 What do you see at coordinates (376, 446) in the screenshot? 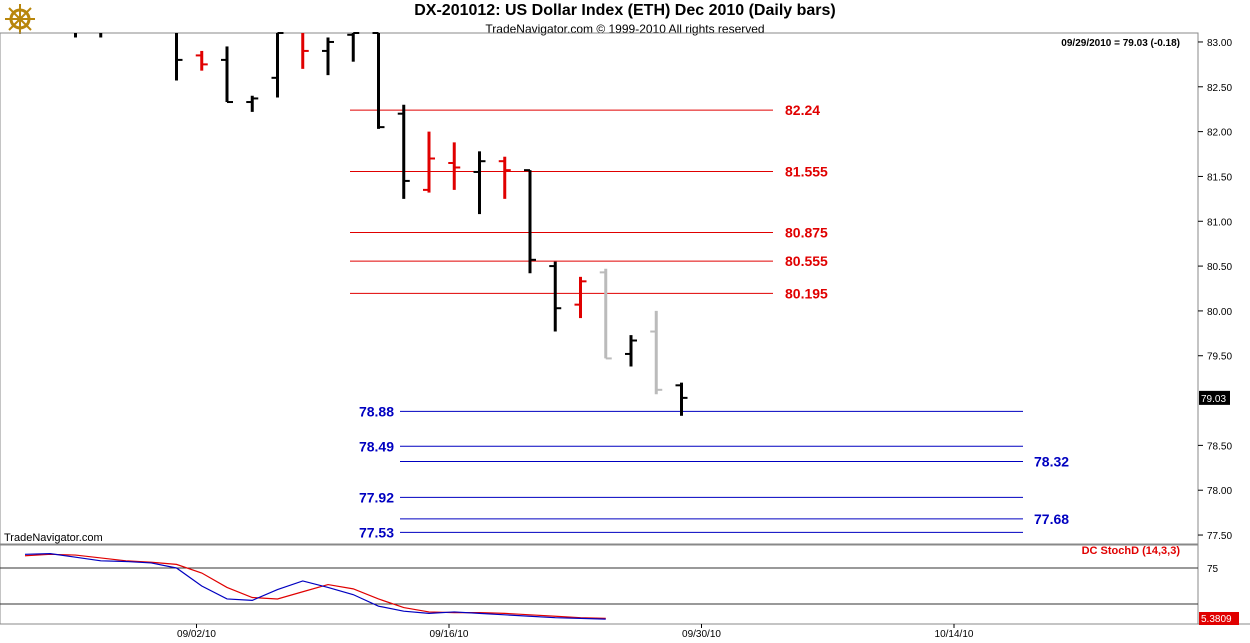
I see `support-level-label: 78.49` at bounding box center [376, 446].